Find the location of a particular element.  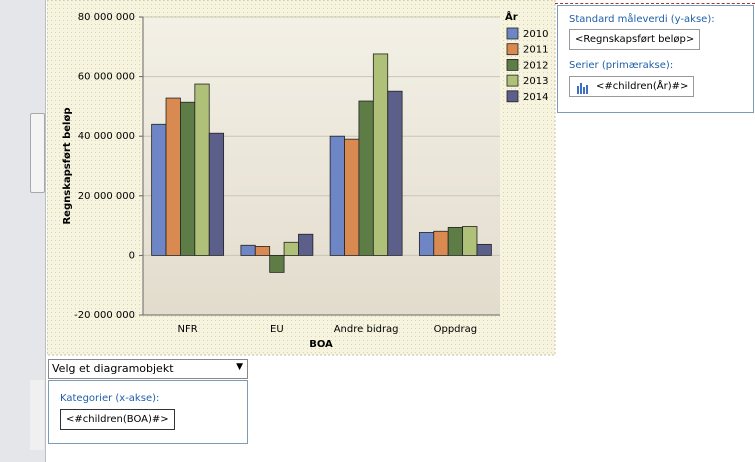

scroll-thumb is located at coordinates (37, 153).